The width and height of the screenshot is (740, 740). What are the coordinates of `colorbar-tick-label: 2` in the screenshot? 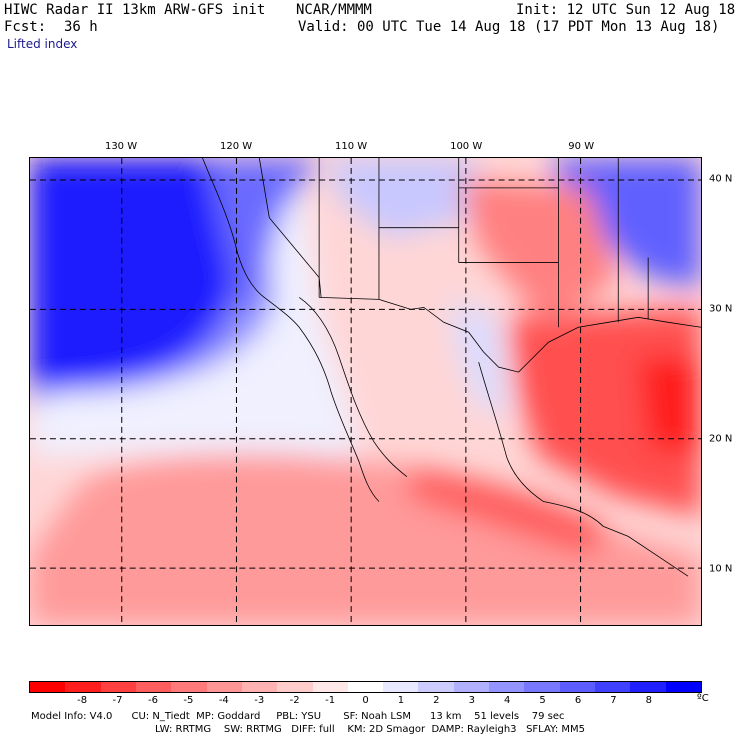 It's located at (436, 700).